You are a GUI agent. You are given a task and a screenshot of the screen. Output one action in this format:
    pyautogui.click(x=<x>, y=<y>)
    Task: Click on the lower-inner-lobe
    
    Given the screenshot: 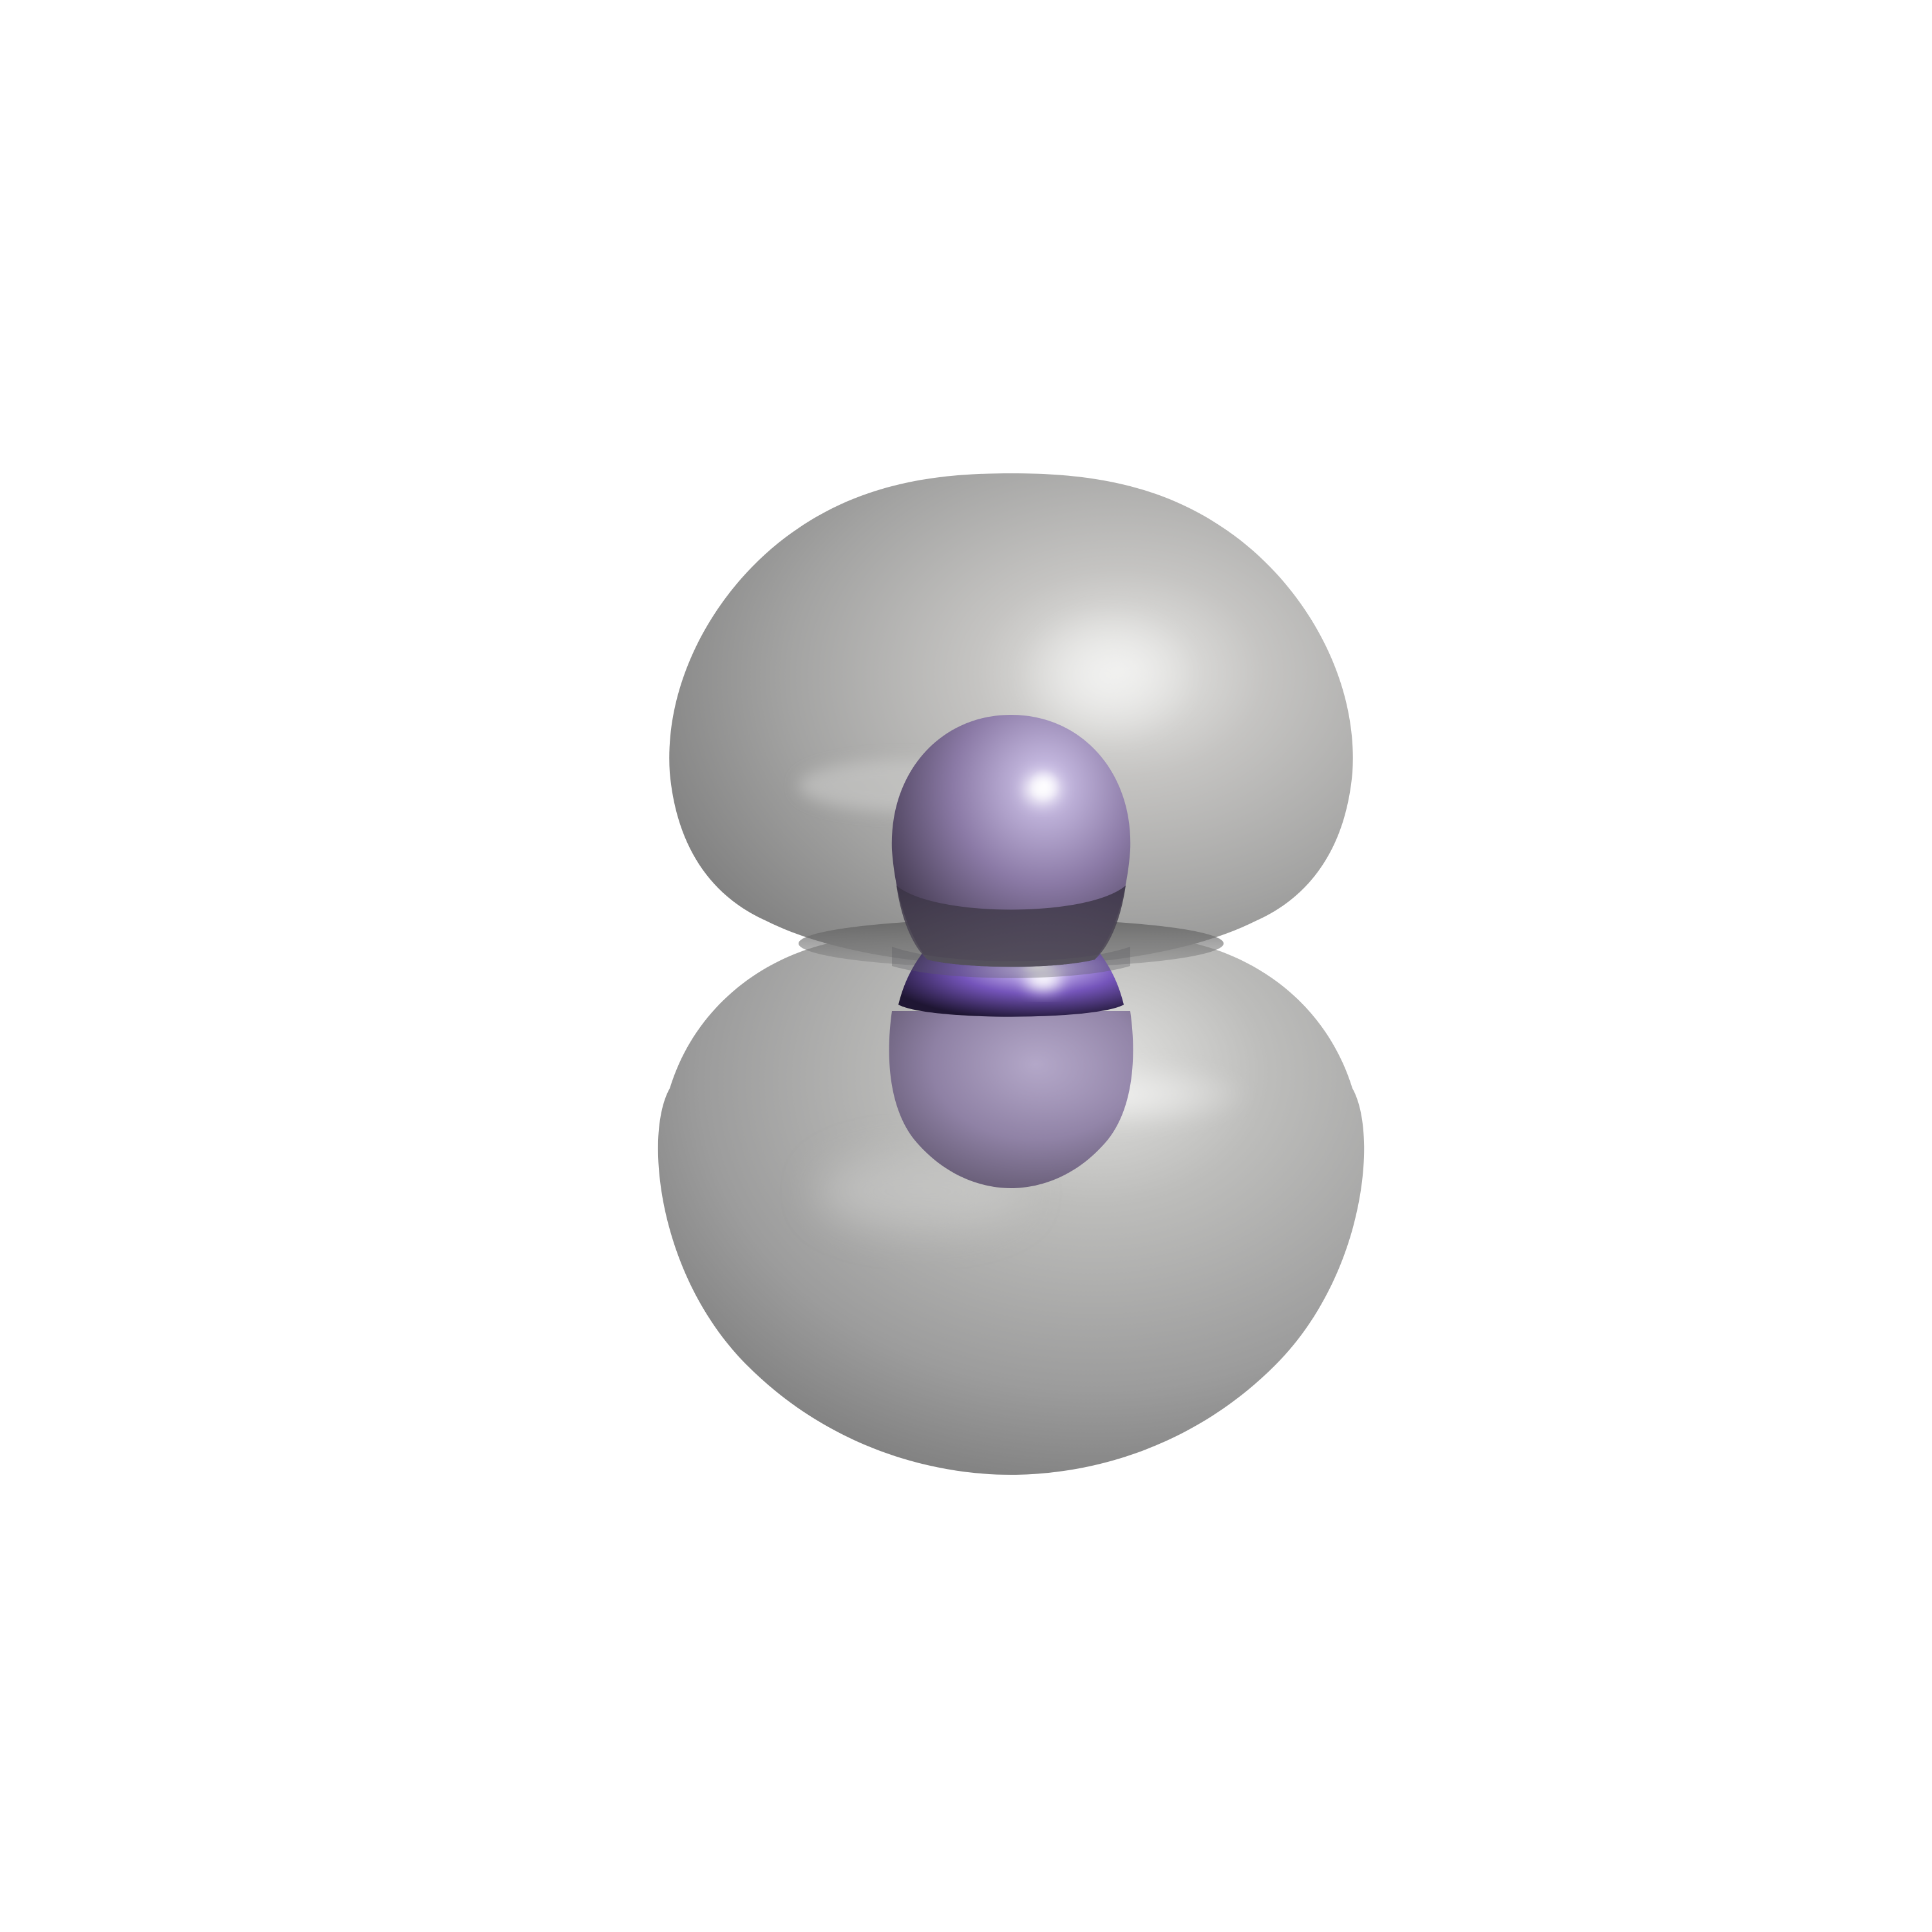 What is the action you would take?
    pyautogui.click(x=1011, y=1099)
    